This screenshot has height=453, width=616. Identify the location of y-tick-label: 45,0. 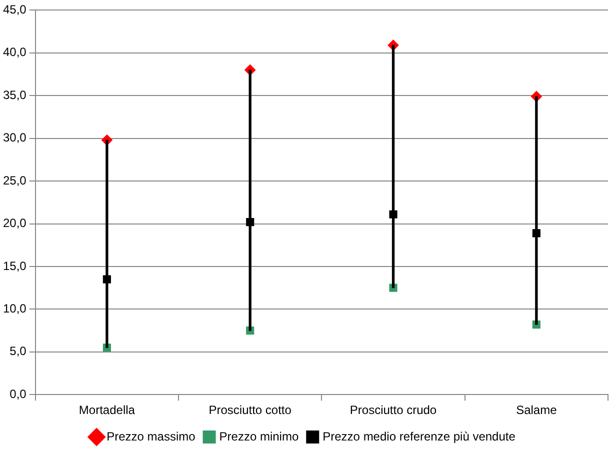
(14, 9).